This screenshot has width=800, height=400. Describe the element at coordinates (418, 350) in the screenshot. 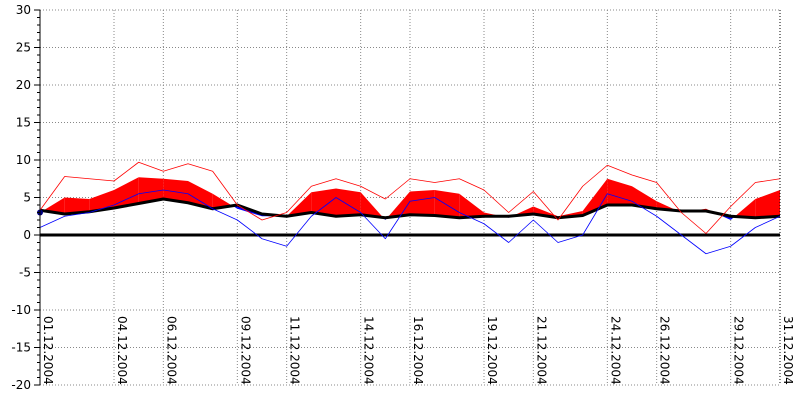

I see `x-tick-label: 16.12.2004` at that location.